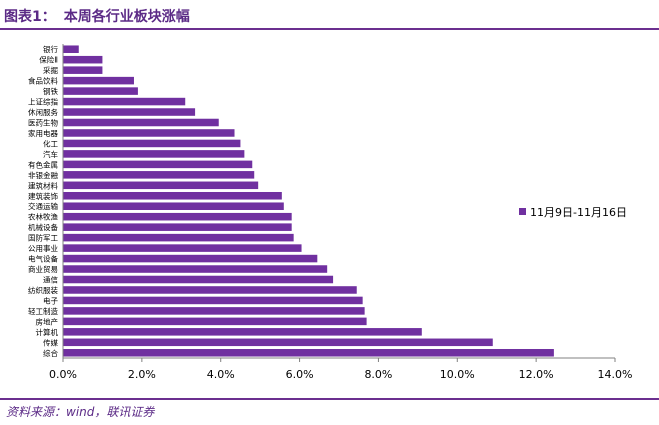 The image size is (659, 425). Describe the element at coordinates (50, 143) in the screenshot. I see `category-label: 化工` at that location.